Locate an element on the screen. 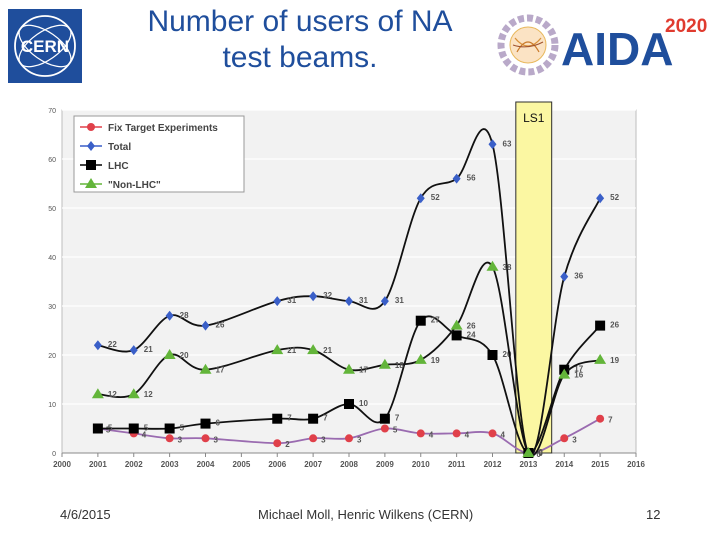 The image size is (720, 540). data-label: 19 is located at coordinates (435, 360).